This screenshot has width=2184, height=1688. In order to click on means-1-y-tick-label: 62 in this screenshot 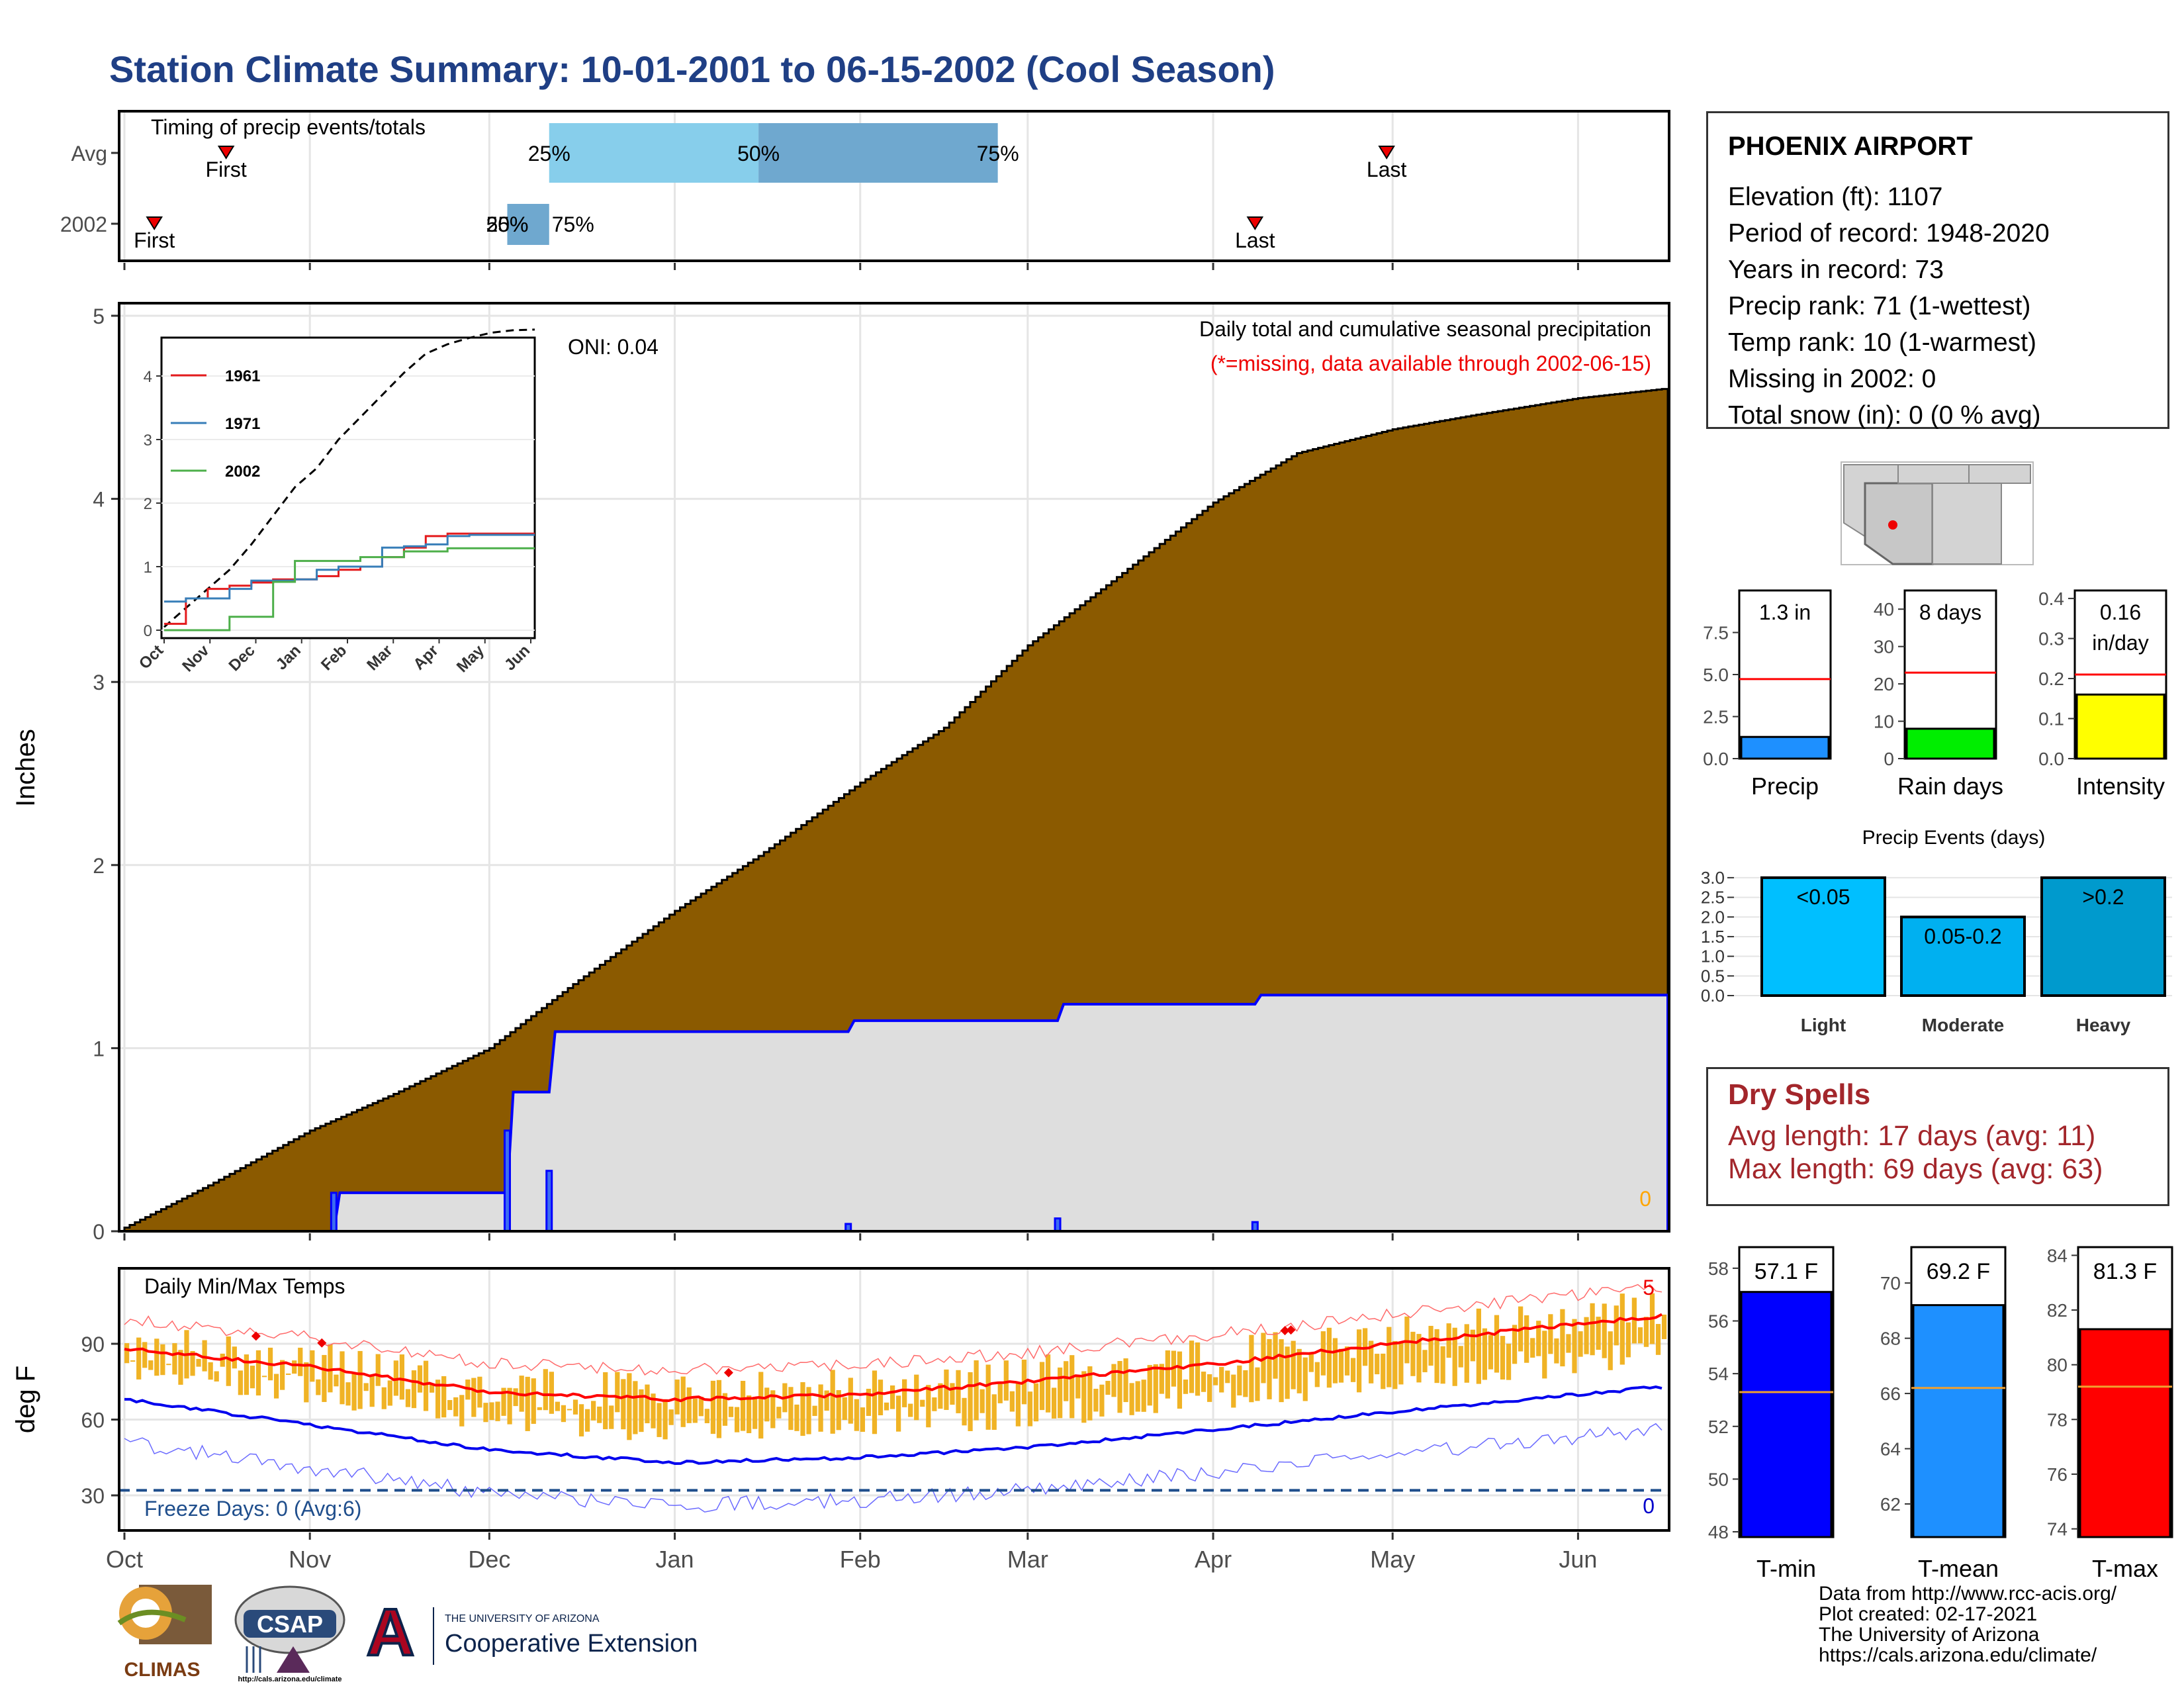, I will do `click(1891, 1504)`.